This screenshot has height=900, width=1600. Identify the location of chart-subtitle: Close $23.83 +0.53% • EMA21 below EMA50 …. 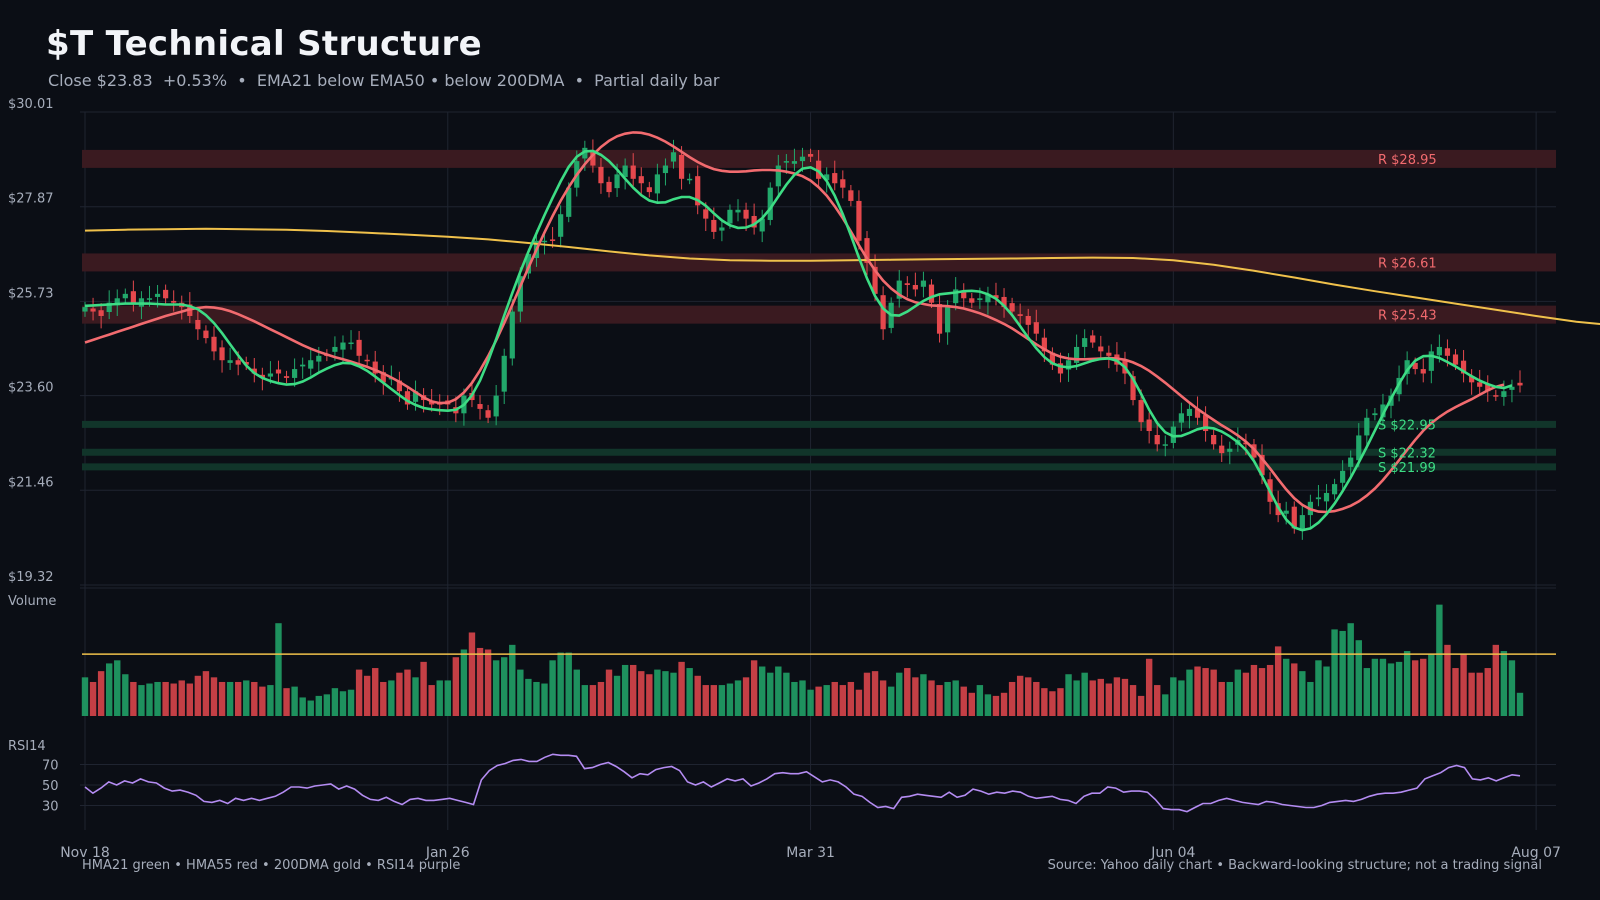
(384, 80).